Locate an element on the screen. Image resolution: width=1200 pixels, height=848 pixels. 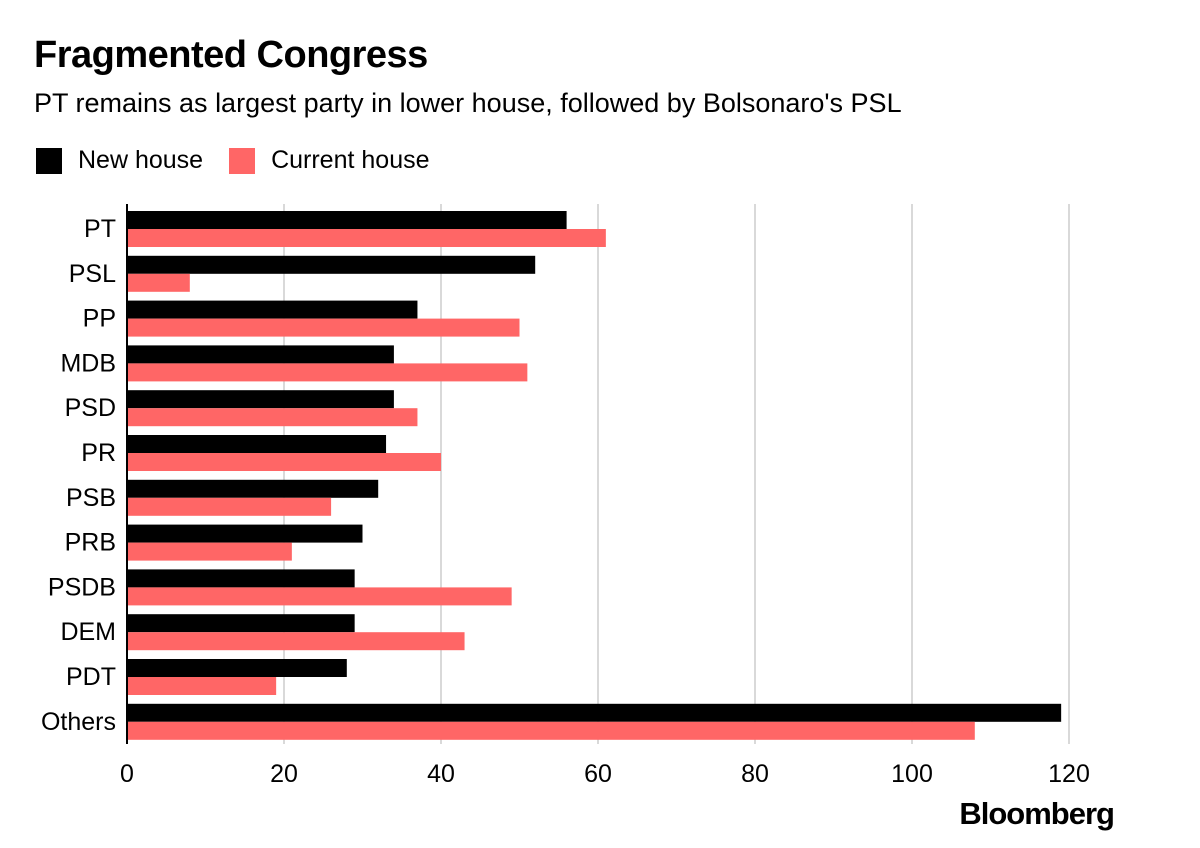
category-label: PSL is located at coordinates (92, 274).